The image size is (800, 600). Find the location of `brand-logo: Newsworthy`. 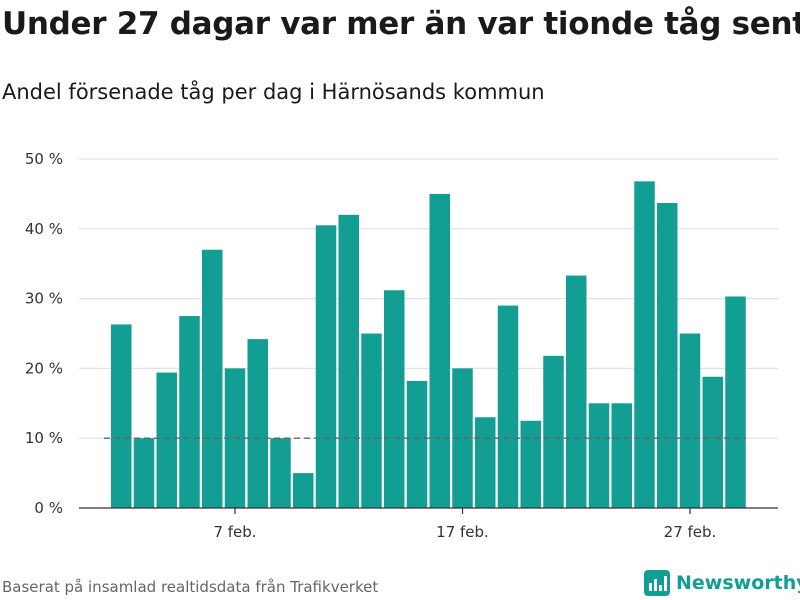

brand-logo: Newsworthy is located at coordinates (722, 583).